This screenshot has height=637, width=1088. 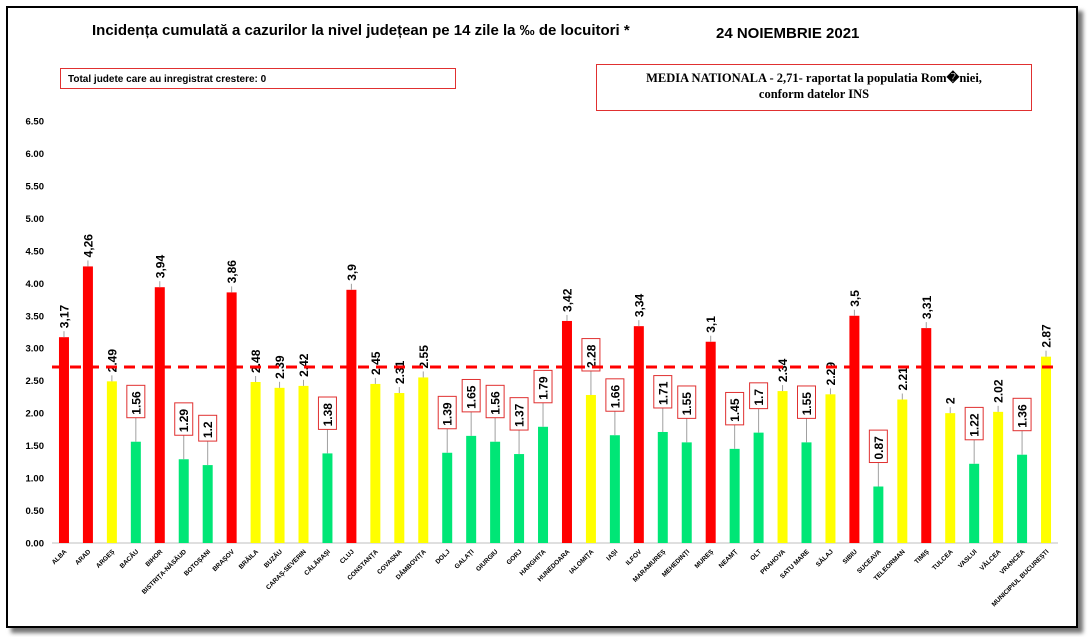 I want to click on value-label: 1.29, so click(x=184, y=421).